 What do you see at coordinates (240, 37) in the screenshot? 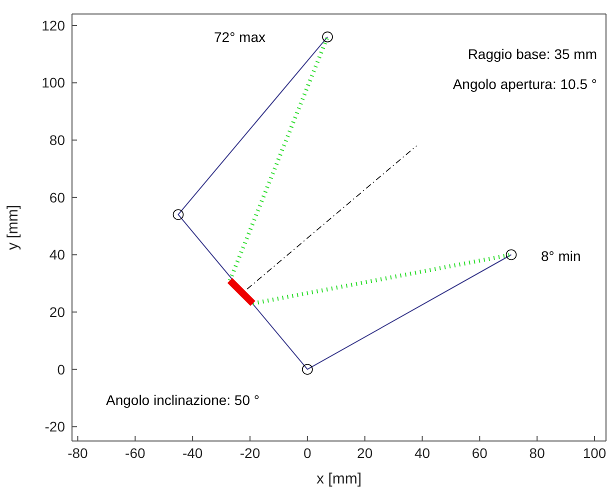
I see `annotation: 72° max` at bounding box center [240, 37].